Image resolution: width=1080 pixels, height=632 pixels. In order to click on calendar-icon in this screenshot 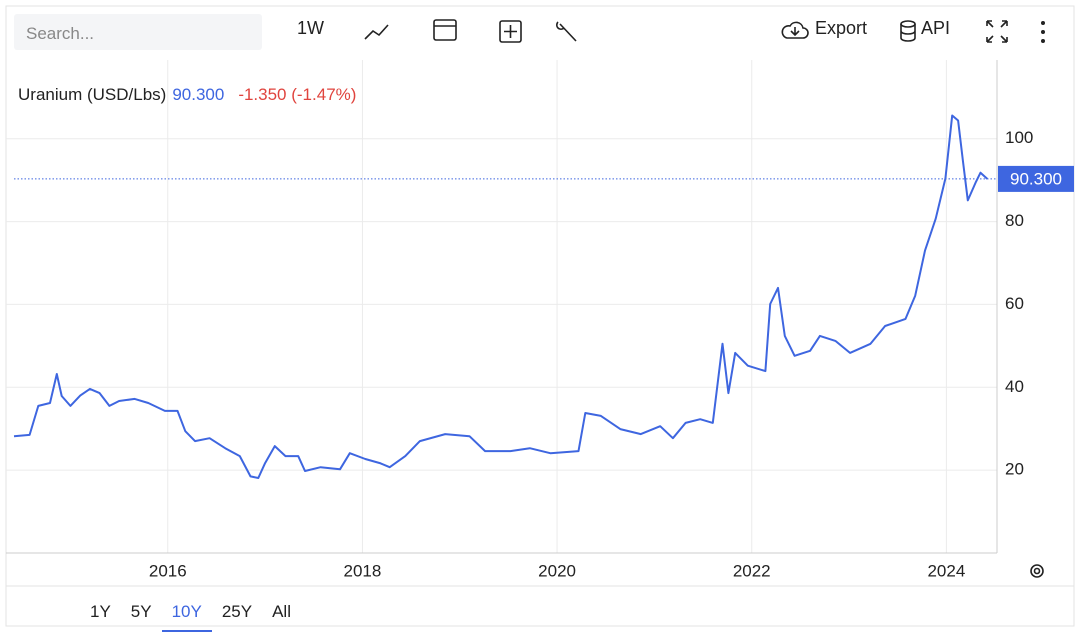, I will do `click(445, 30)`.